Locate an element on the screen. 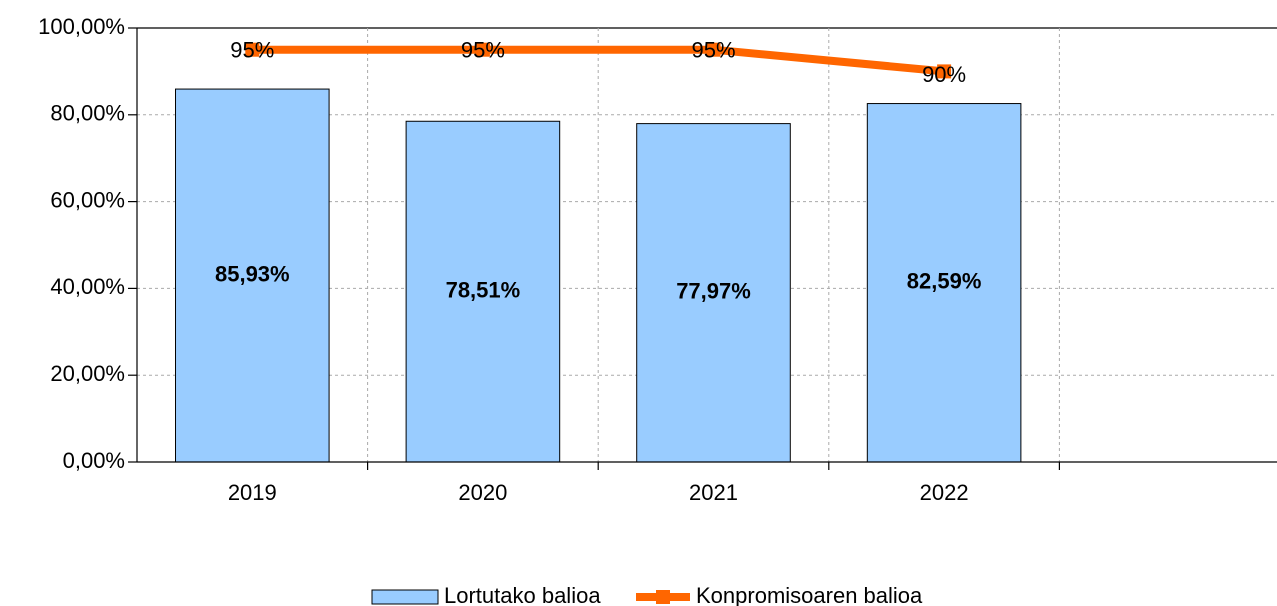  line is located at coordinates (598, 60).